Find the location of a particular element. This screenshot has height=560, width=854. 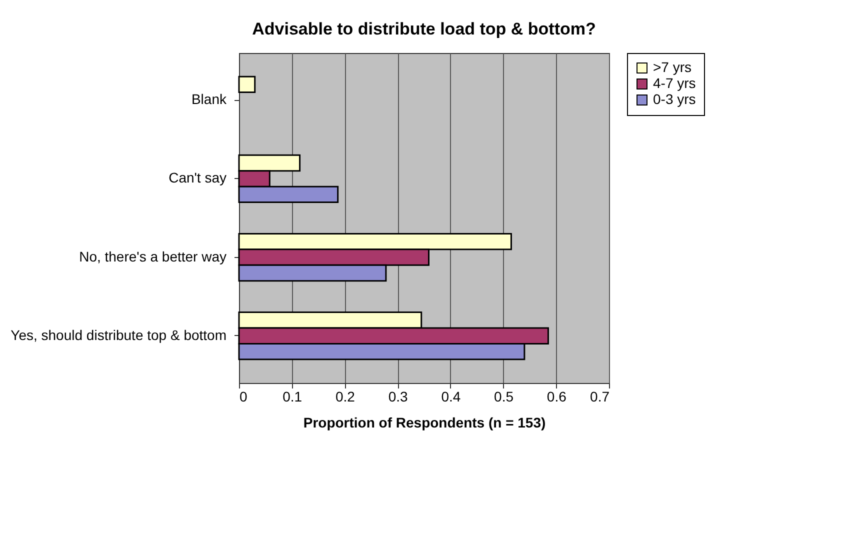

x-tick-label: 0.6 is located at coordinates (556, 396).